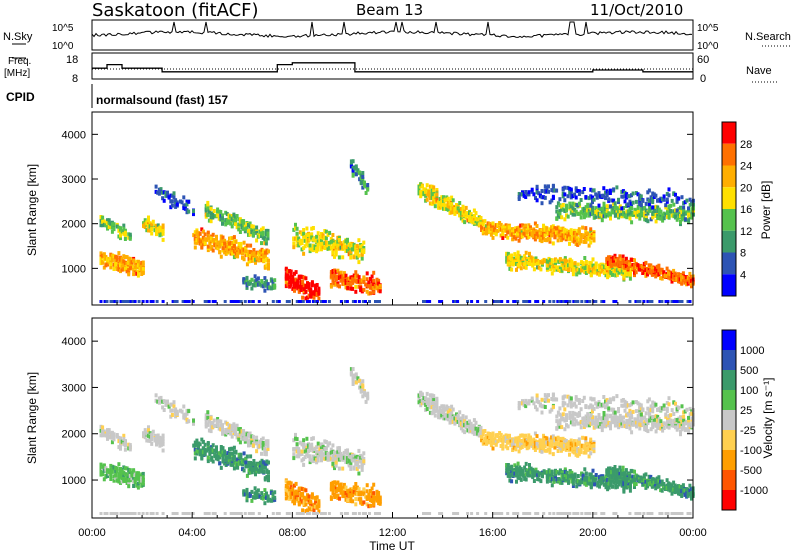 This screenshot has width=800, height=559. I want to click on site-title: Saskatoon (fitACF), so click(175, 10).